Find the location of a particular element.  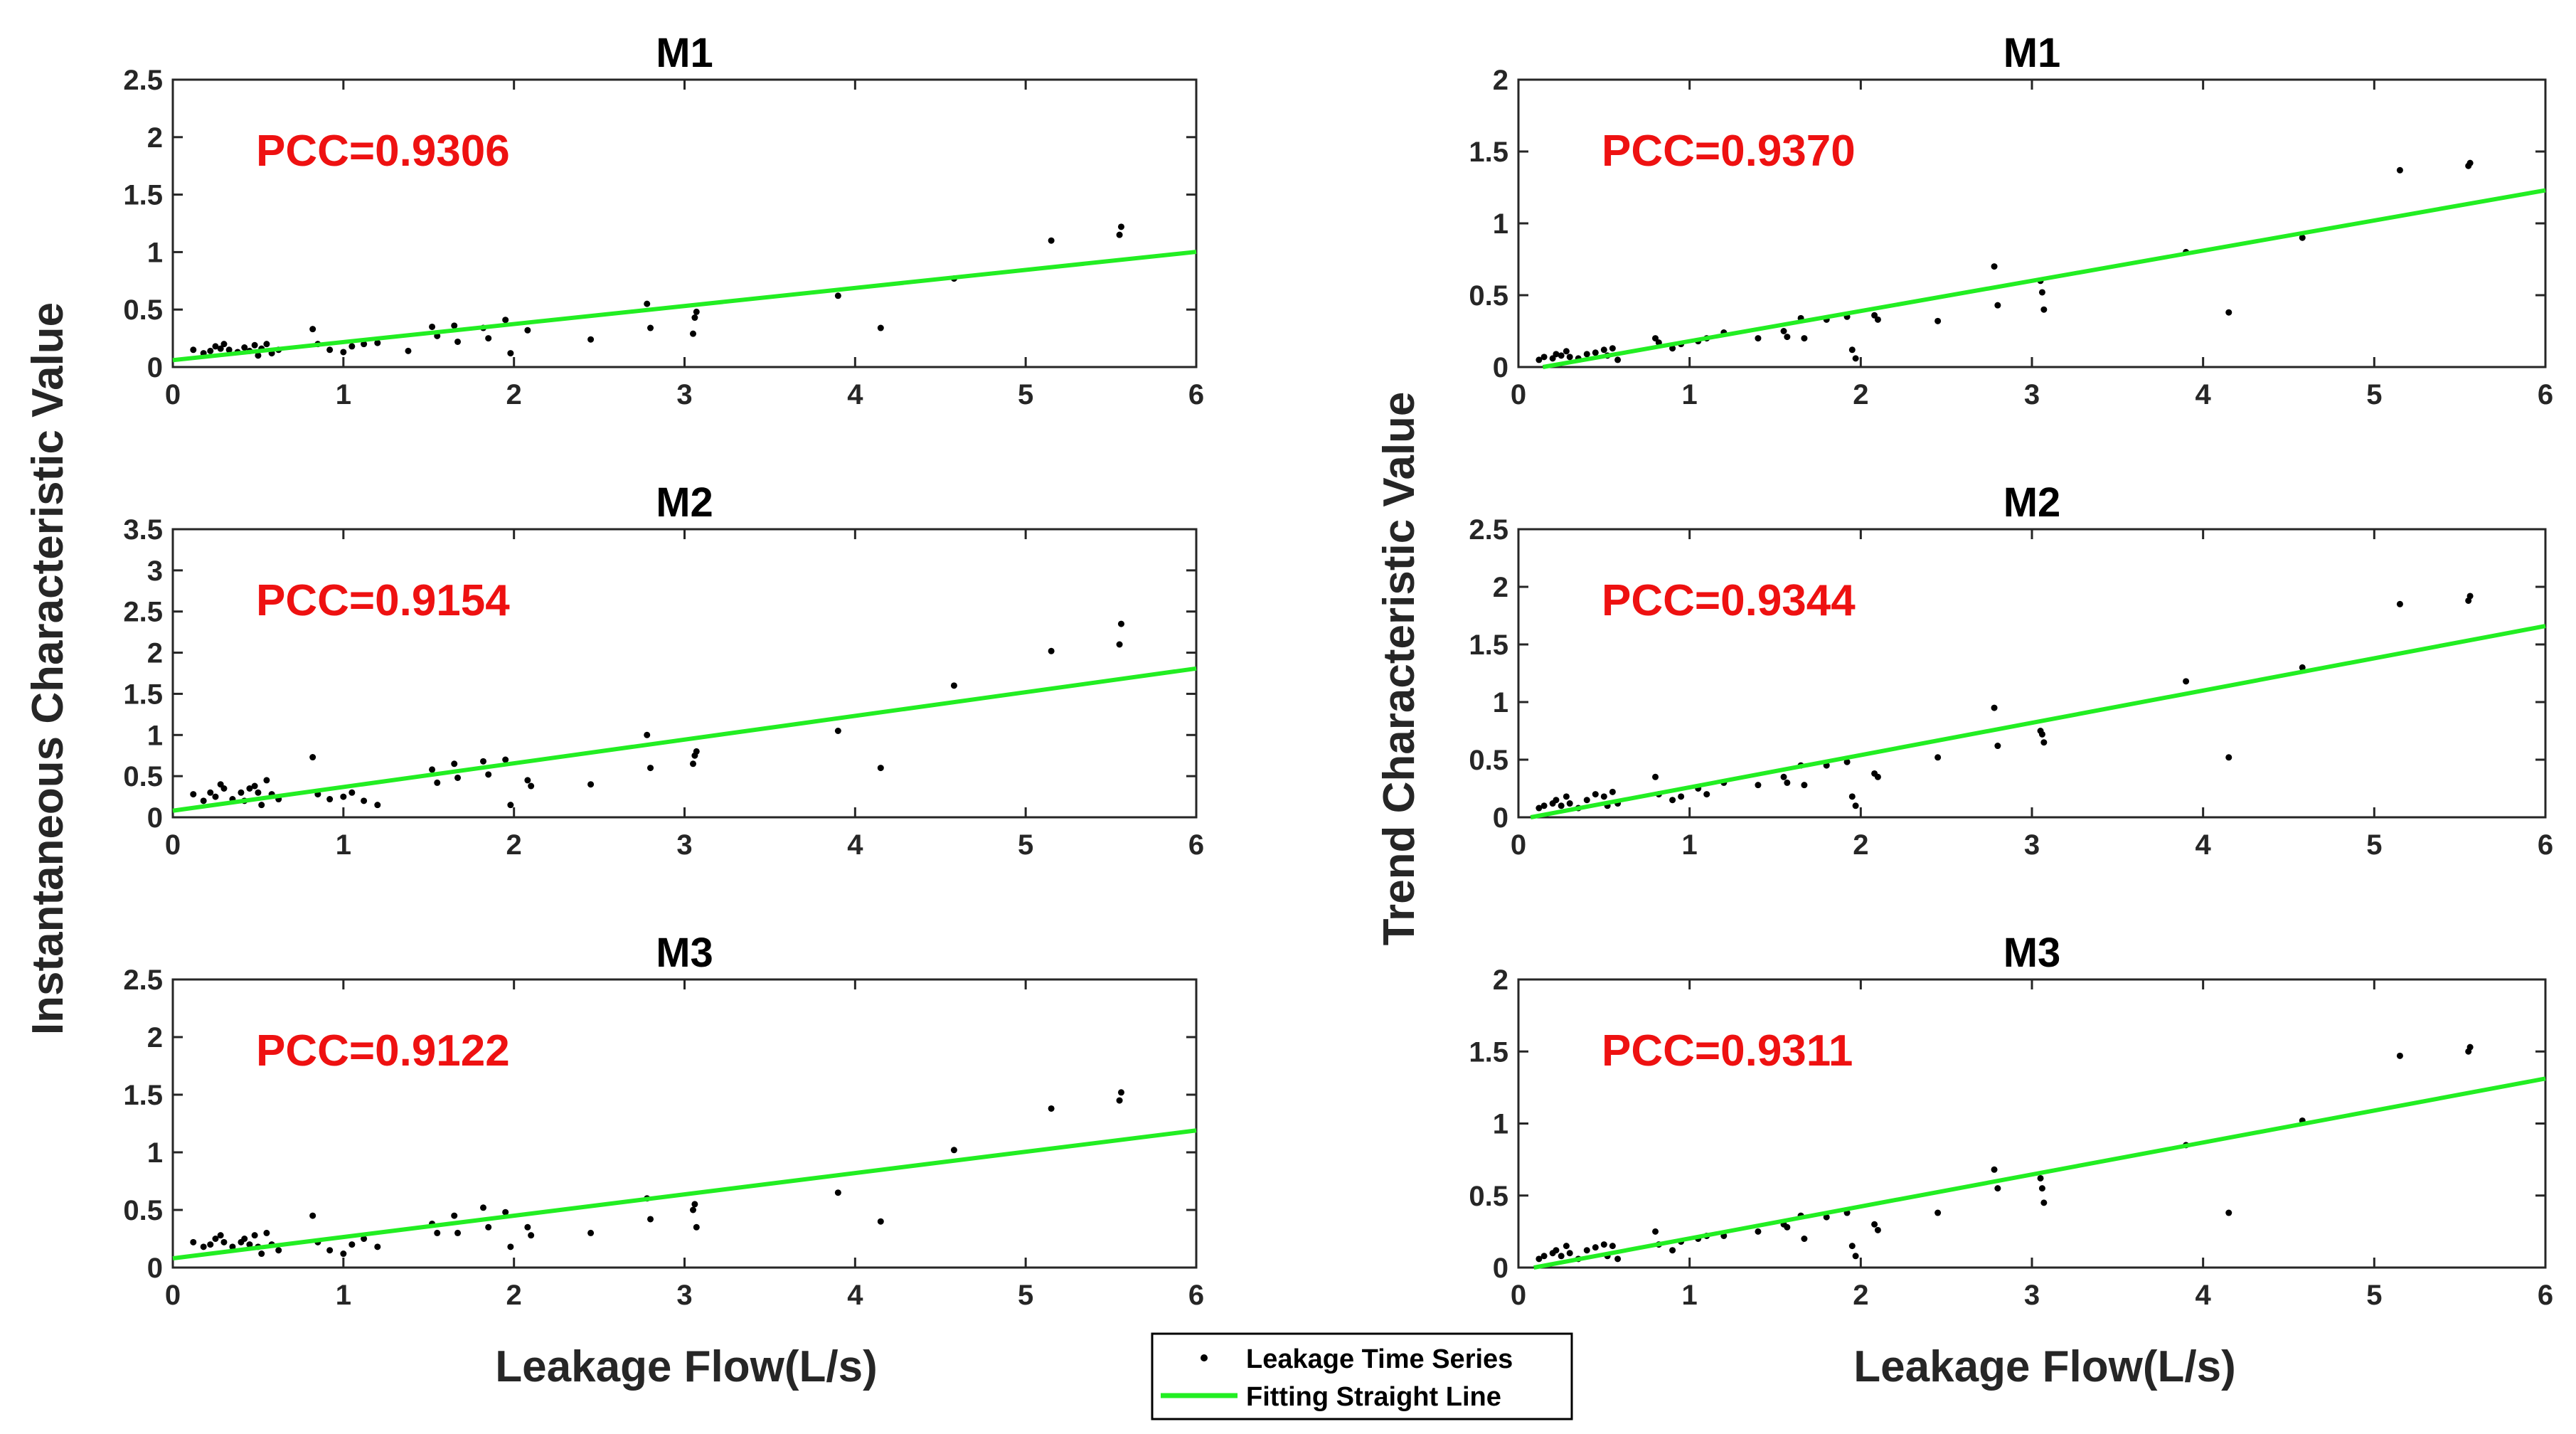

y-tick-label: 0.5 is located at coordinates (1488, 296).